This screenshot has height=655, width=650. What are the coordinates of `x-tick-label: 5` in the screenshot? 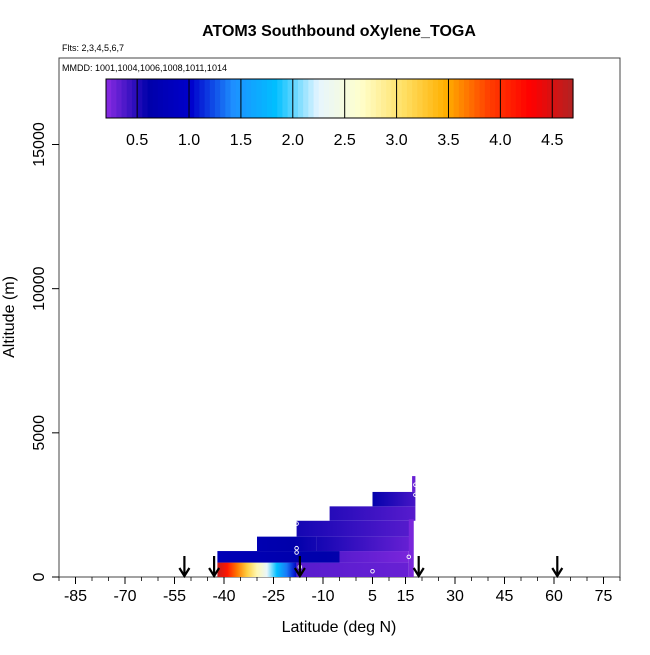 It's located at (372, 596).